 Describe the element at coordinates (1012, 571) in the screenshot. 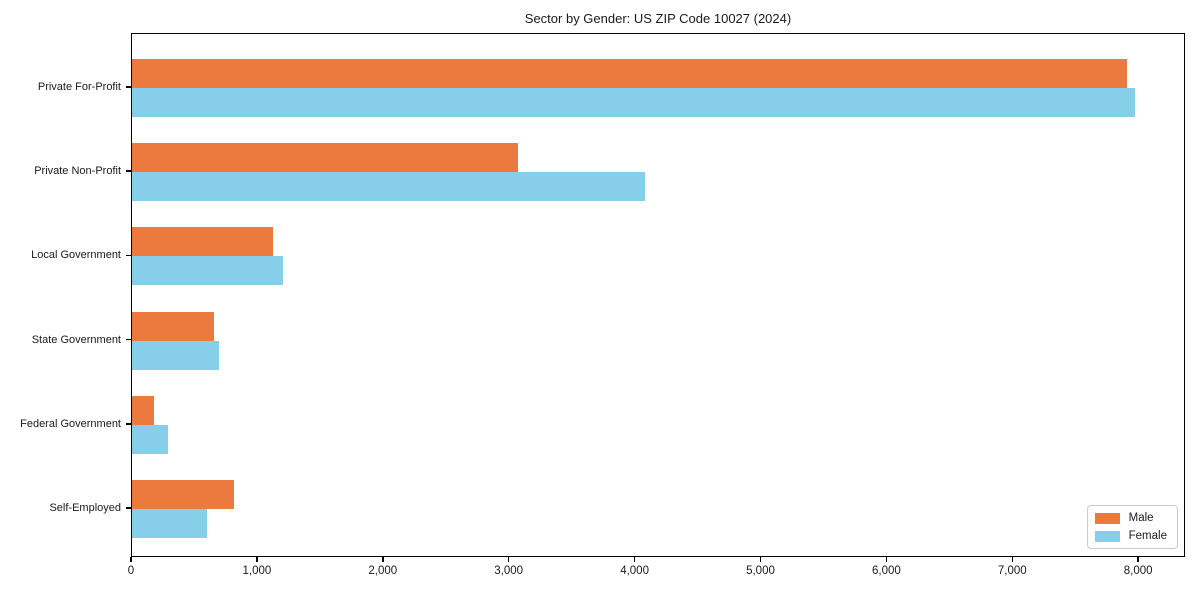

I see `x-tick-label-7000: 7,000` at that location.